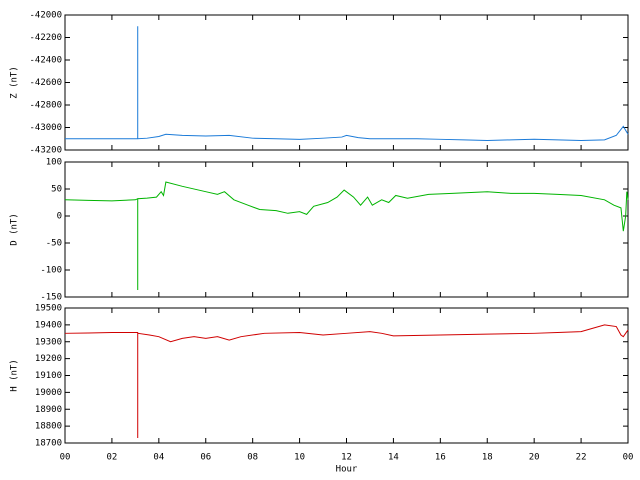 This screenshot has height=480, width=640. I want to click on y-tick-label: -150, so click(51, 298).